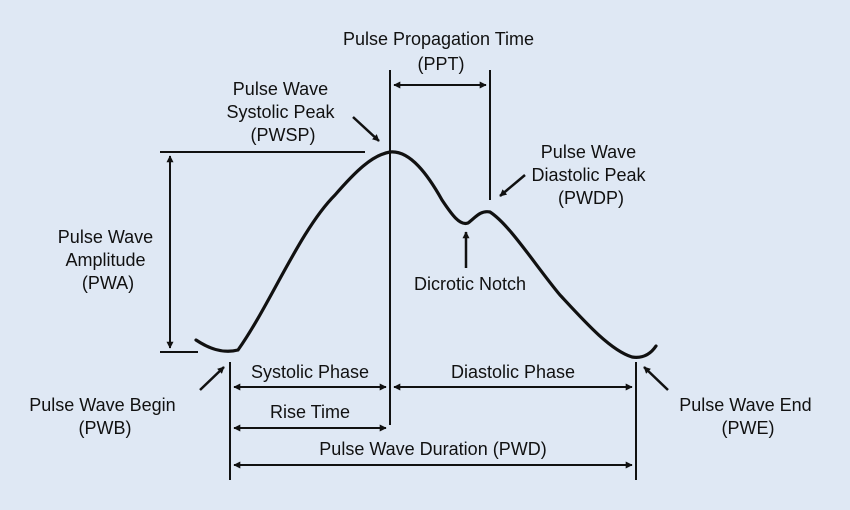  Describe the element at coordinates (745, 405) in the screenshot. I see `pwe-label-line-1: Pulse Wave End` at that location.